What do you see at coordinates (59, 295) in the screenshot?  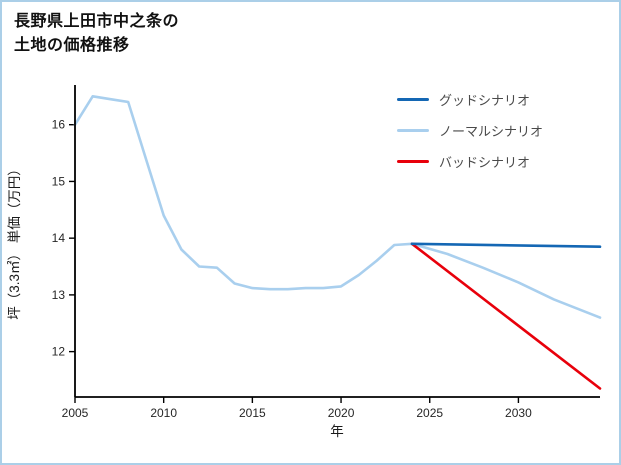 I see `y-tick-label: 13` at bounding box center [59, 295].